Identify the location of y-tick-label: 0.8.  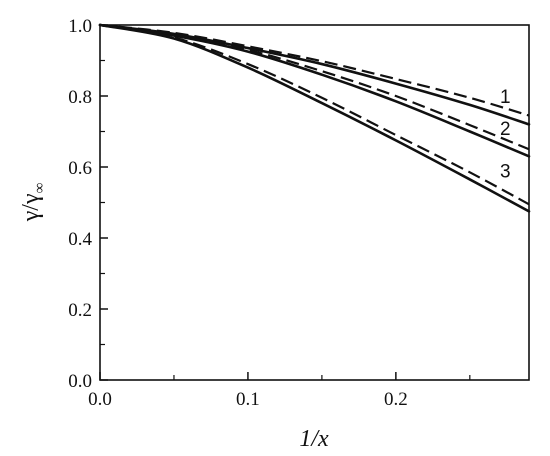
(80, 97).